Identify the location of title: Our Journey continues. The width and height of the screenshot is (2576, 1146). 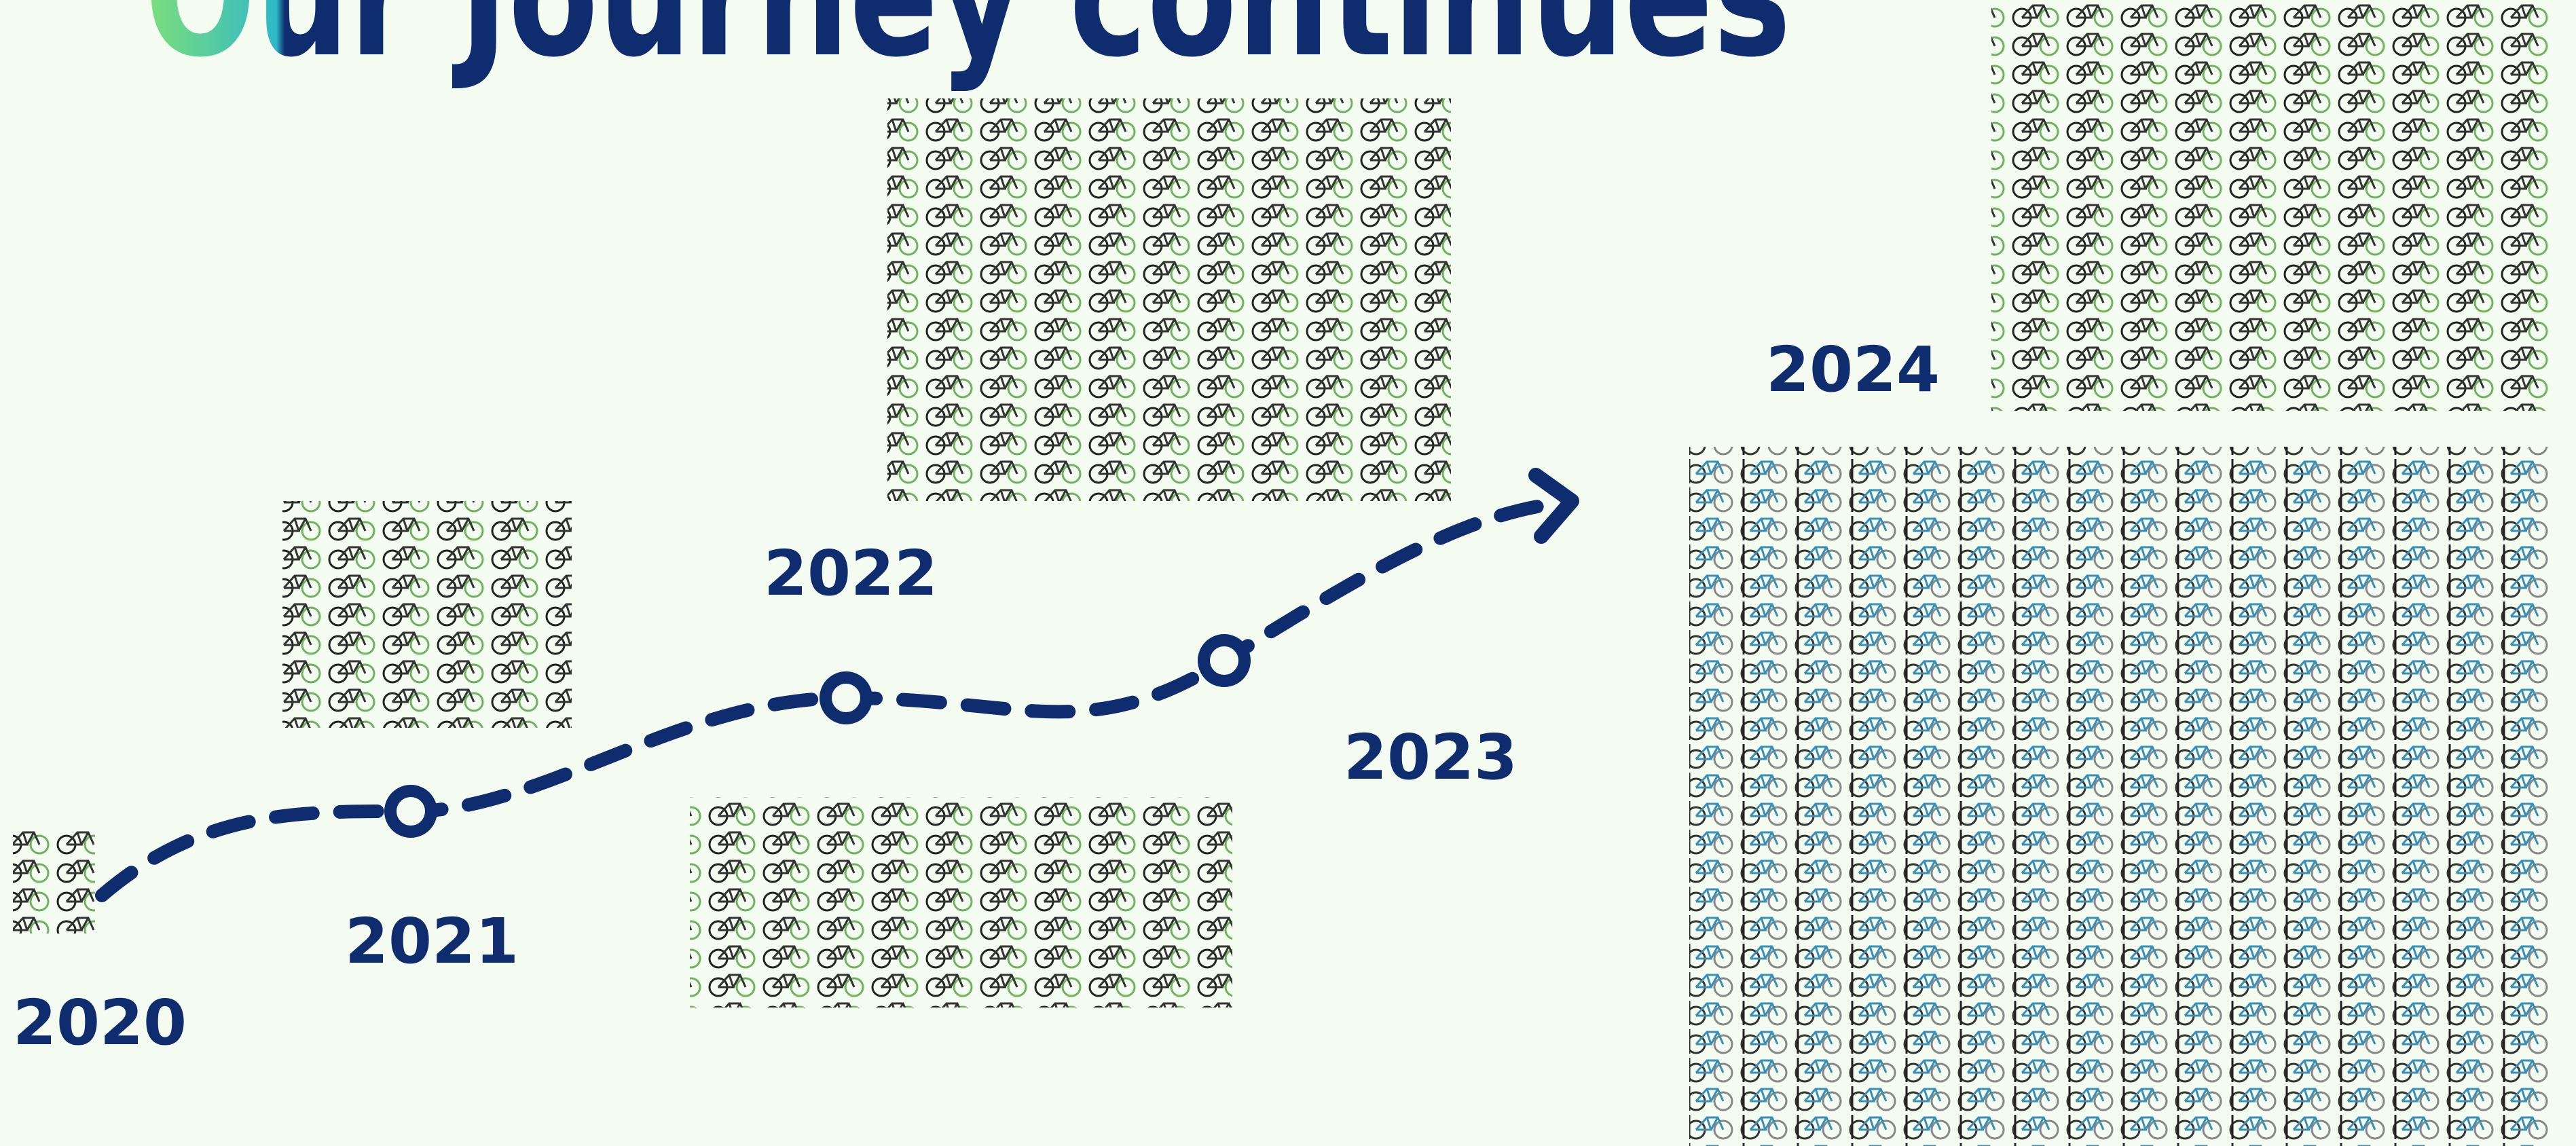
(968, 47).